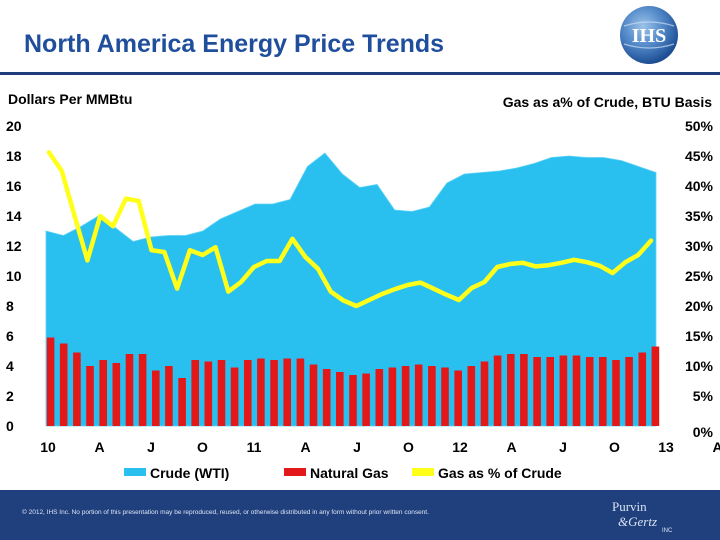 This screenshot has width=720, height=540. I want to click on purvin-gertz-logo: Purvin &Gertz INC, so click(642, 516).